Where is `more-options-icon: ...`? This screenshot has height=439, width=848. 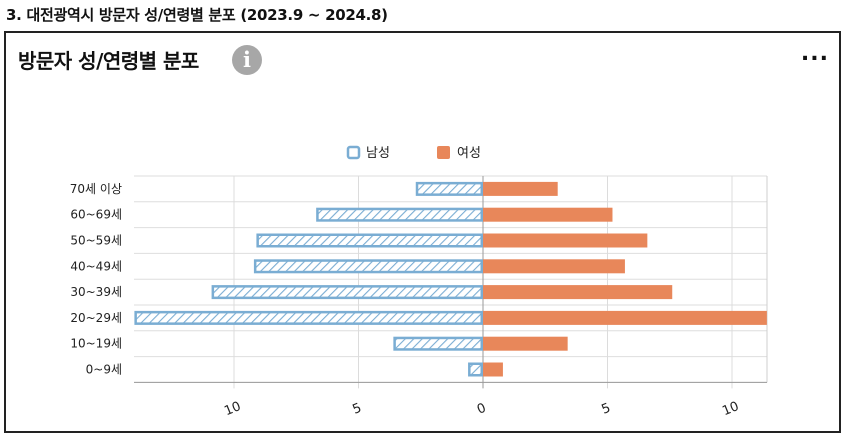 more-options-icon: ... is located at coordinates (814, 53).